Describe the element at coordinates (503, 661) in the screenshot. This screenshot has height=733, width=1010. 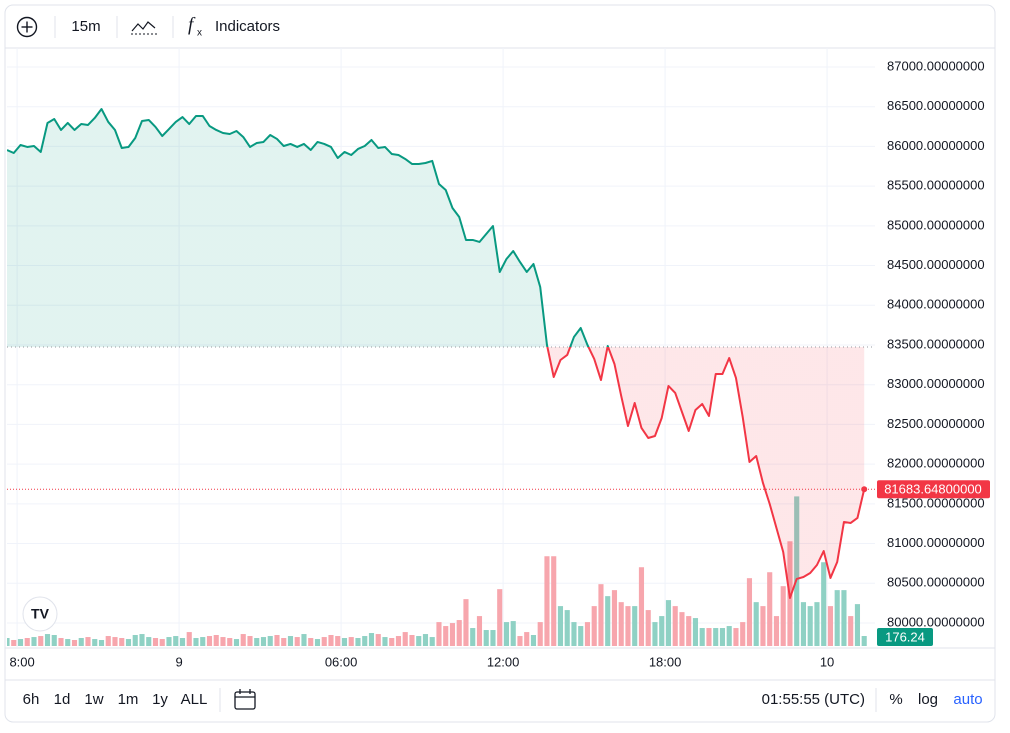
I see `x-tick-label: 12:00` at that location.